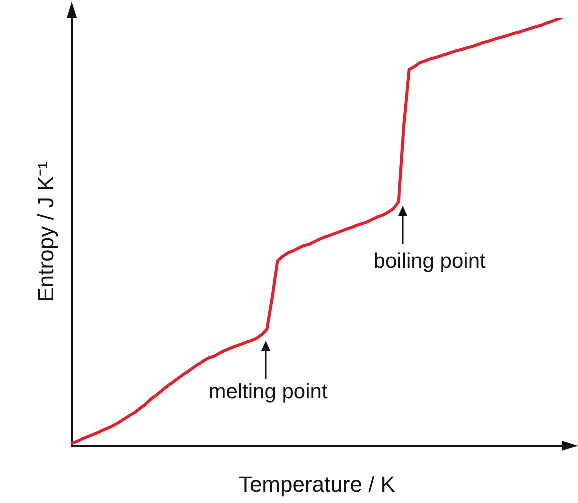  I want to click on x-axis-title: Temperature / K, so click(317, 484).